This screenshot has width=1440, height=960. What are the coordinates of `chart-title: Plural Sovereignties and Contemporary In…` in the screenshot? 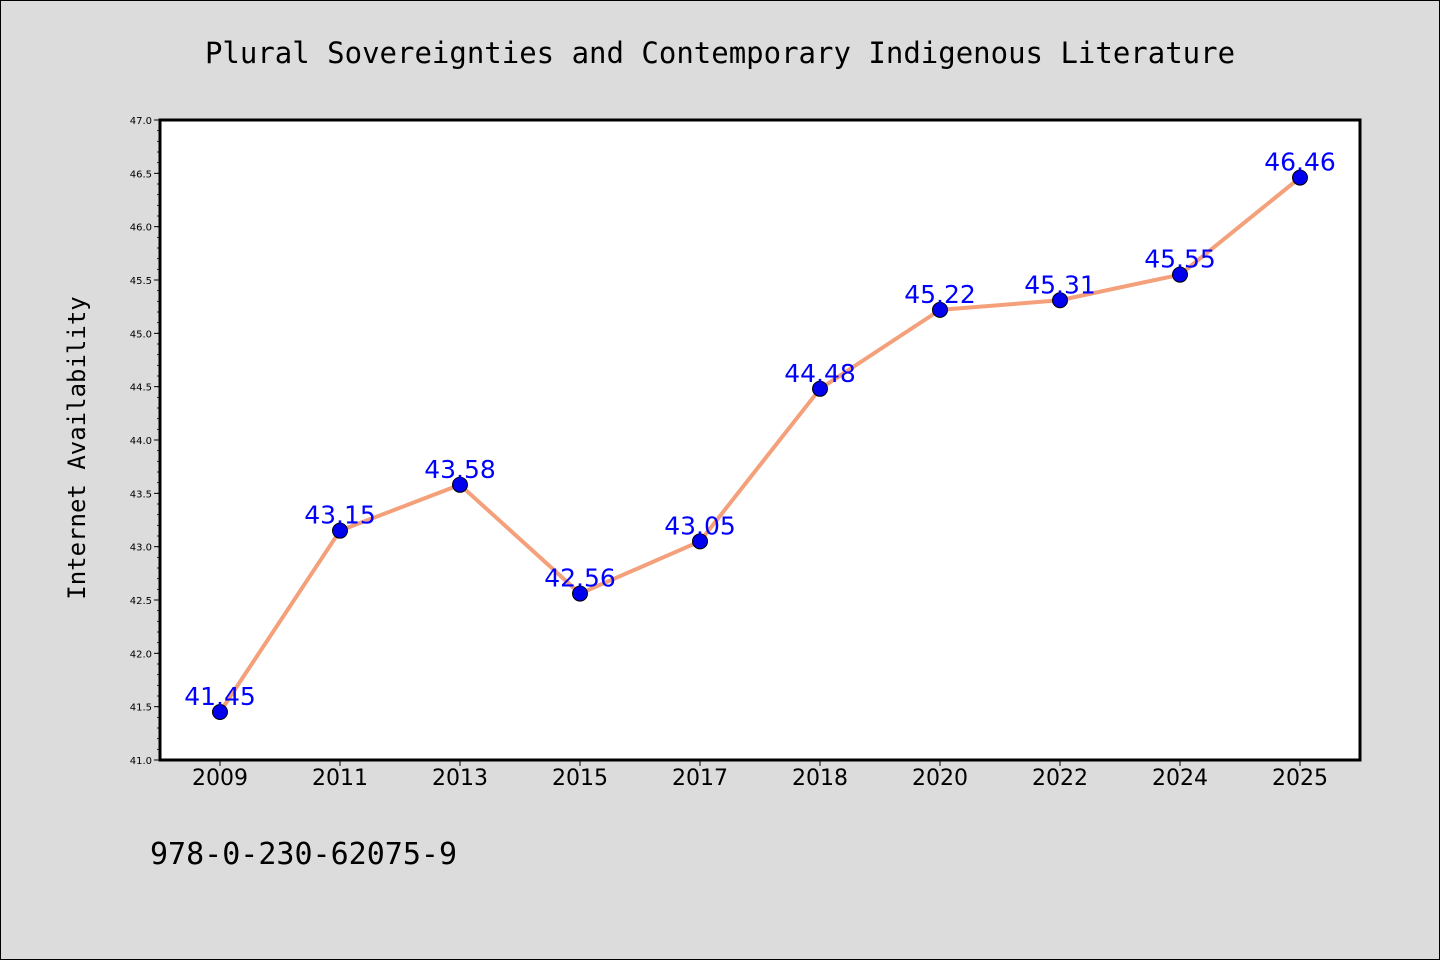 It's located at (720, 53).